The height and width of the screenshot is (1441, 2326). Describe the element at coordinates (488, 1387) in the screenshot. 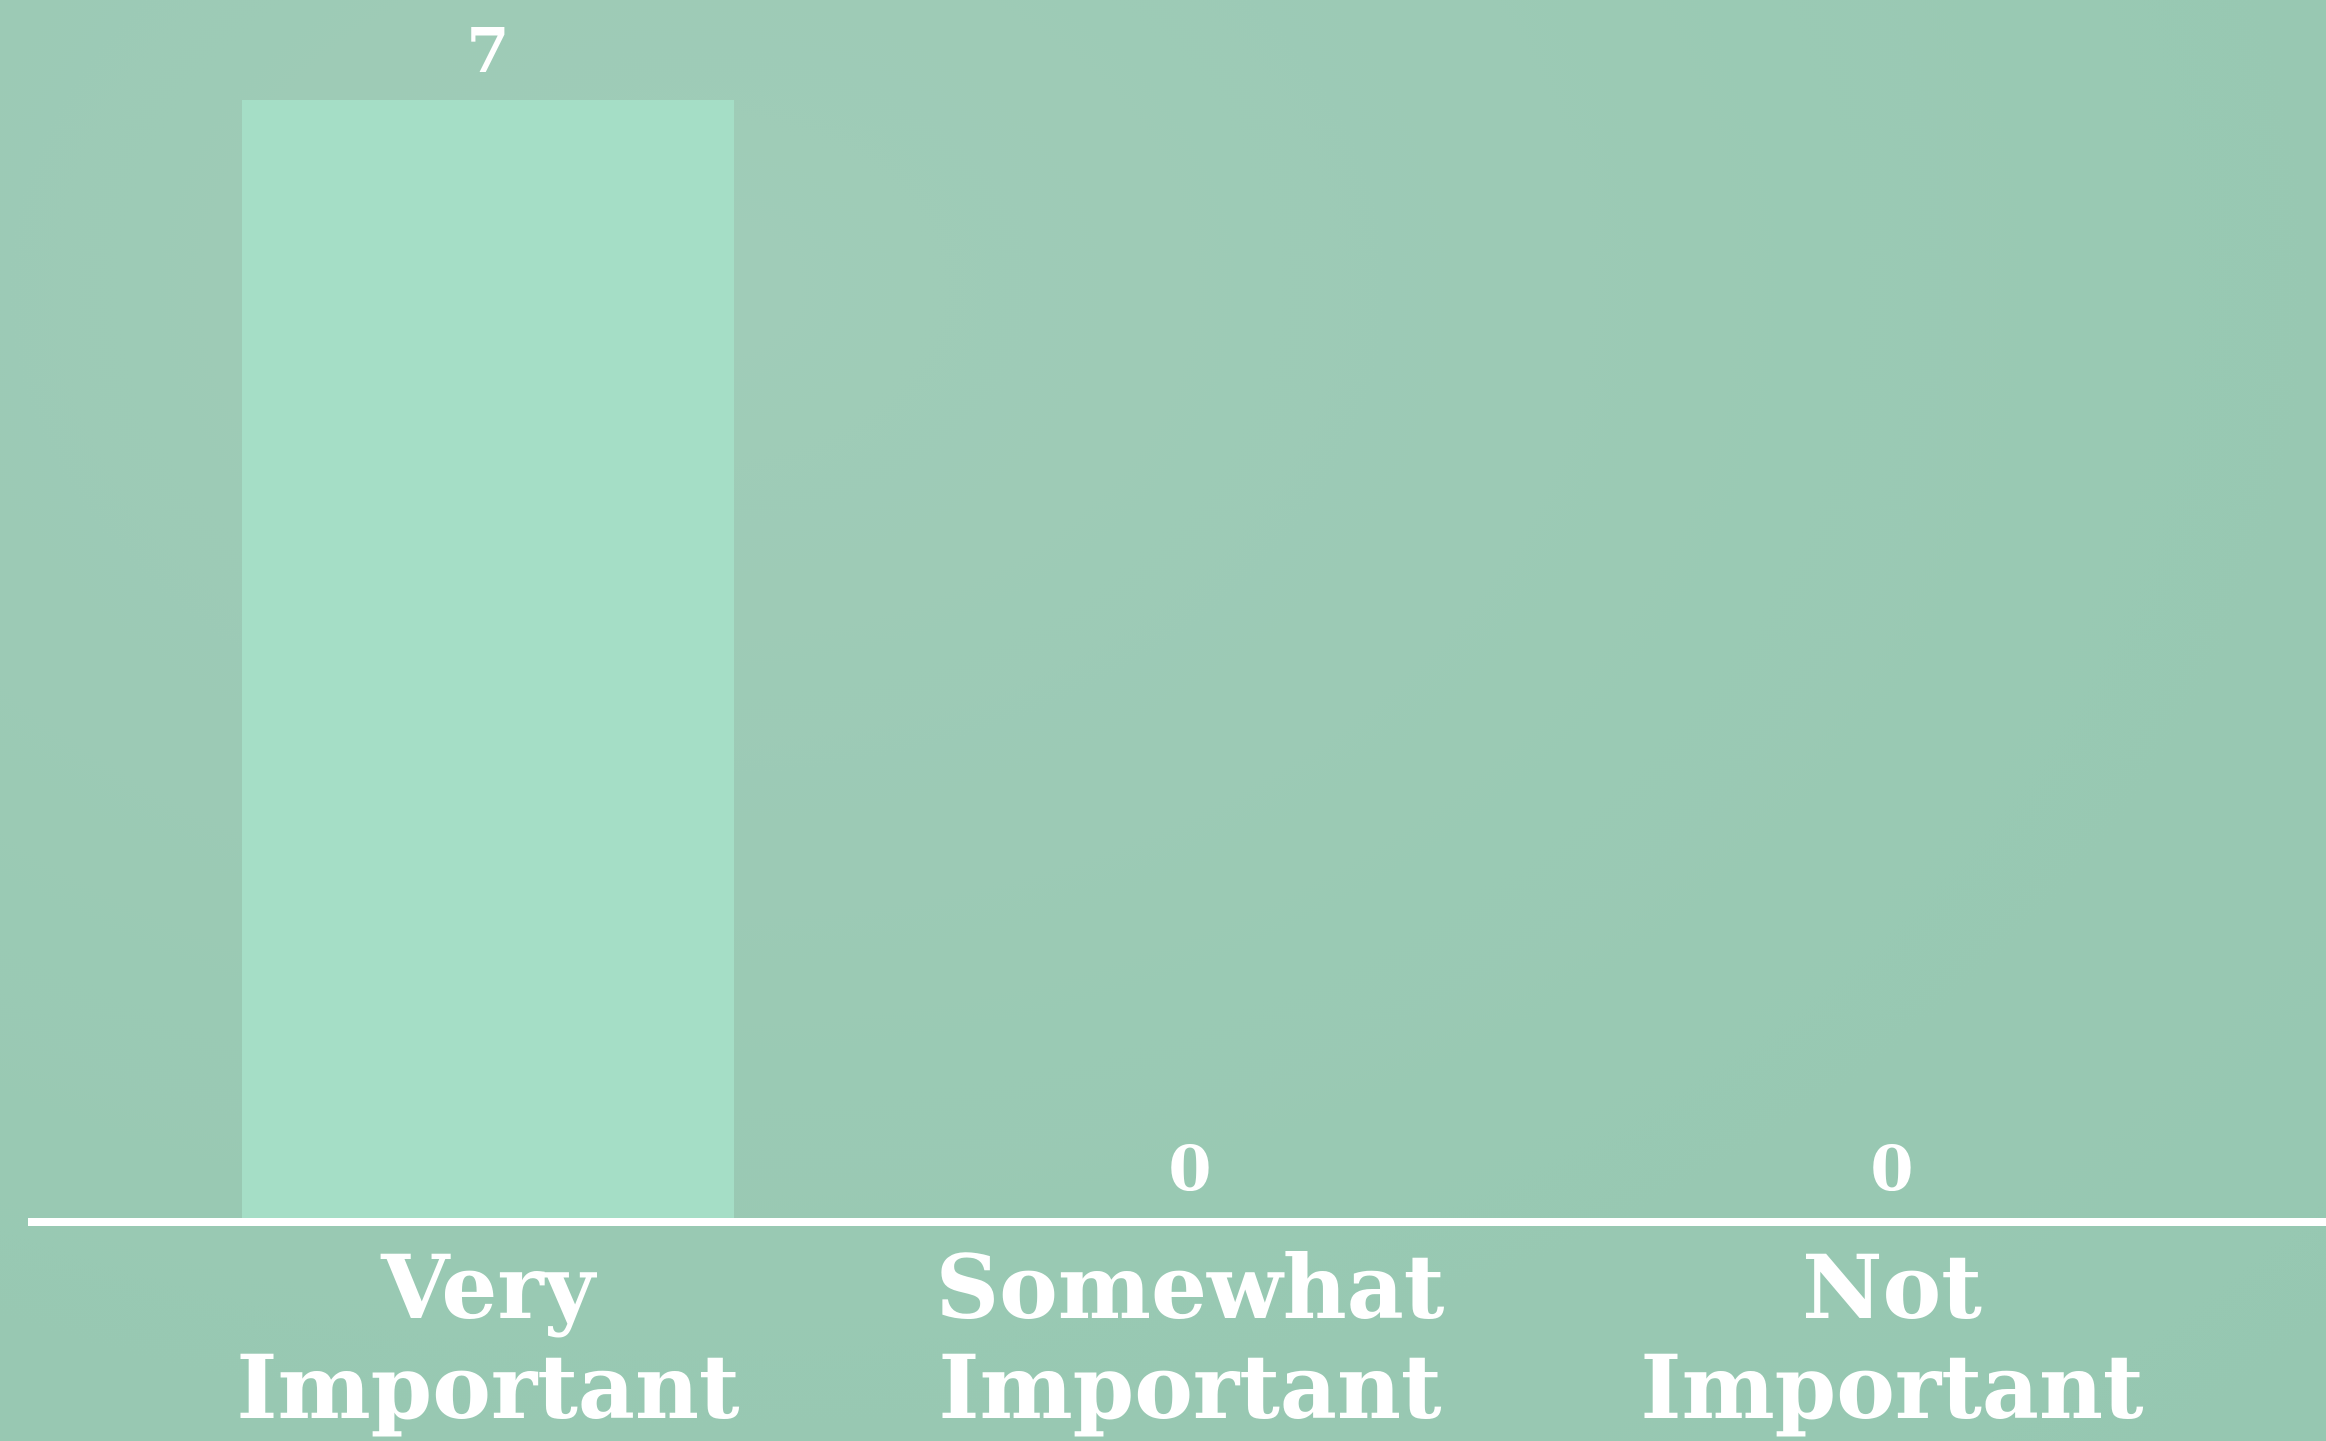

I see `category-label-0-line-1: Important` at that location.